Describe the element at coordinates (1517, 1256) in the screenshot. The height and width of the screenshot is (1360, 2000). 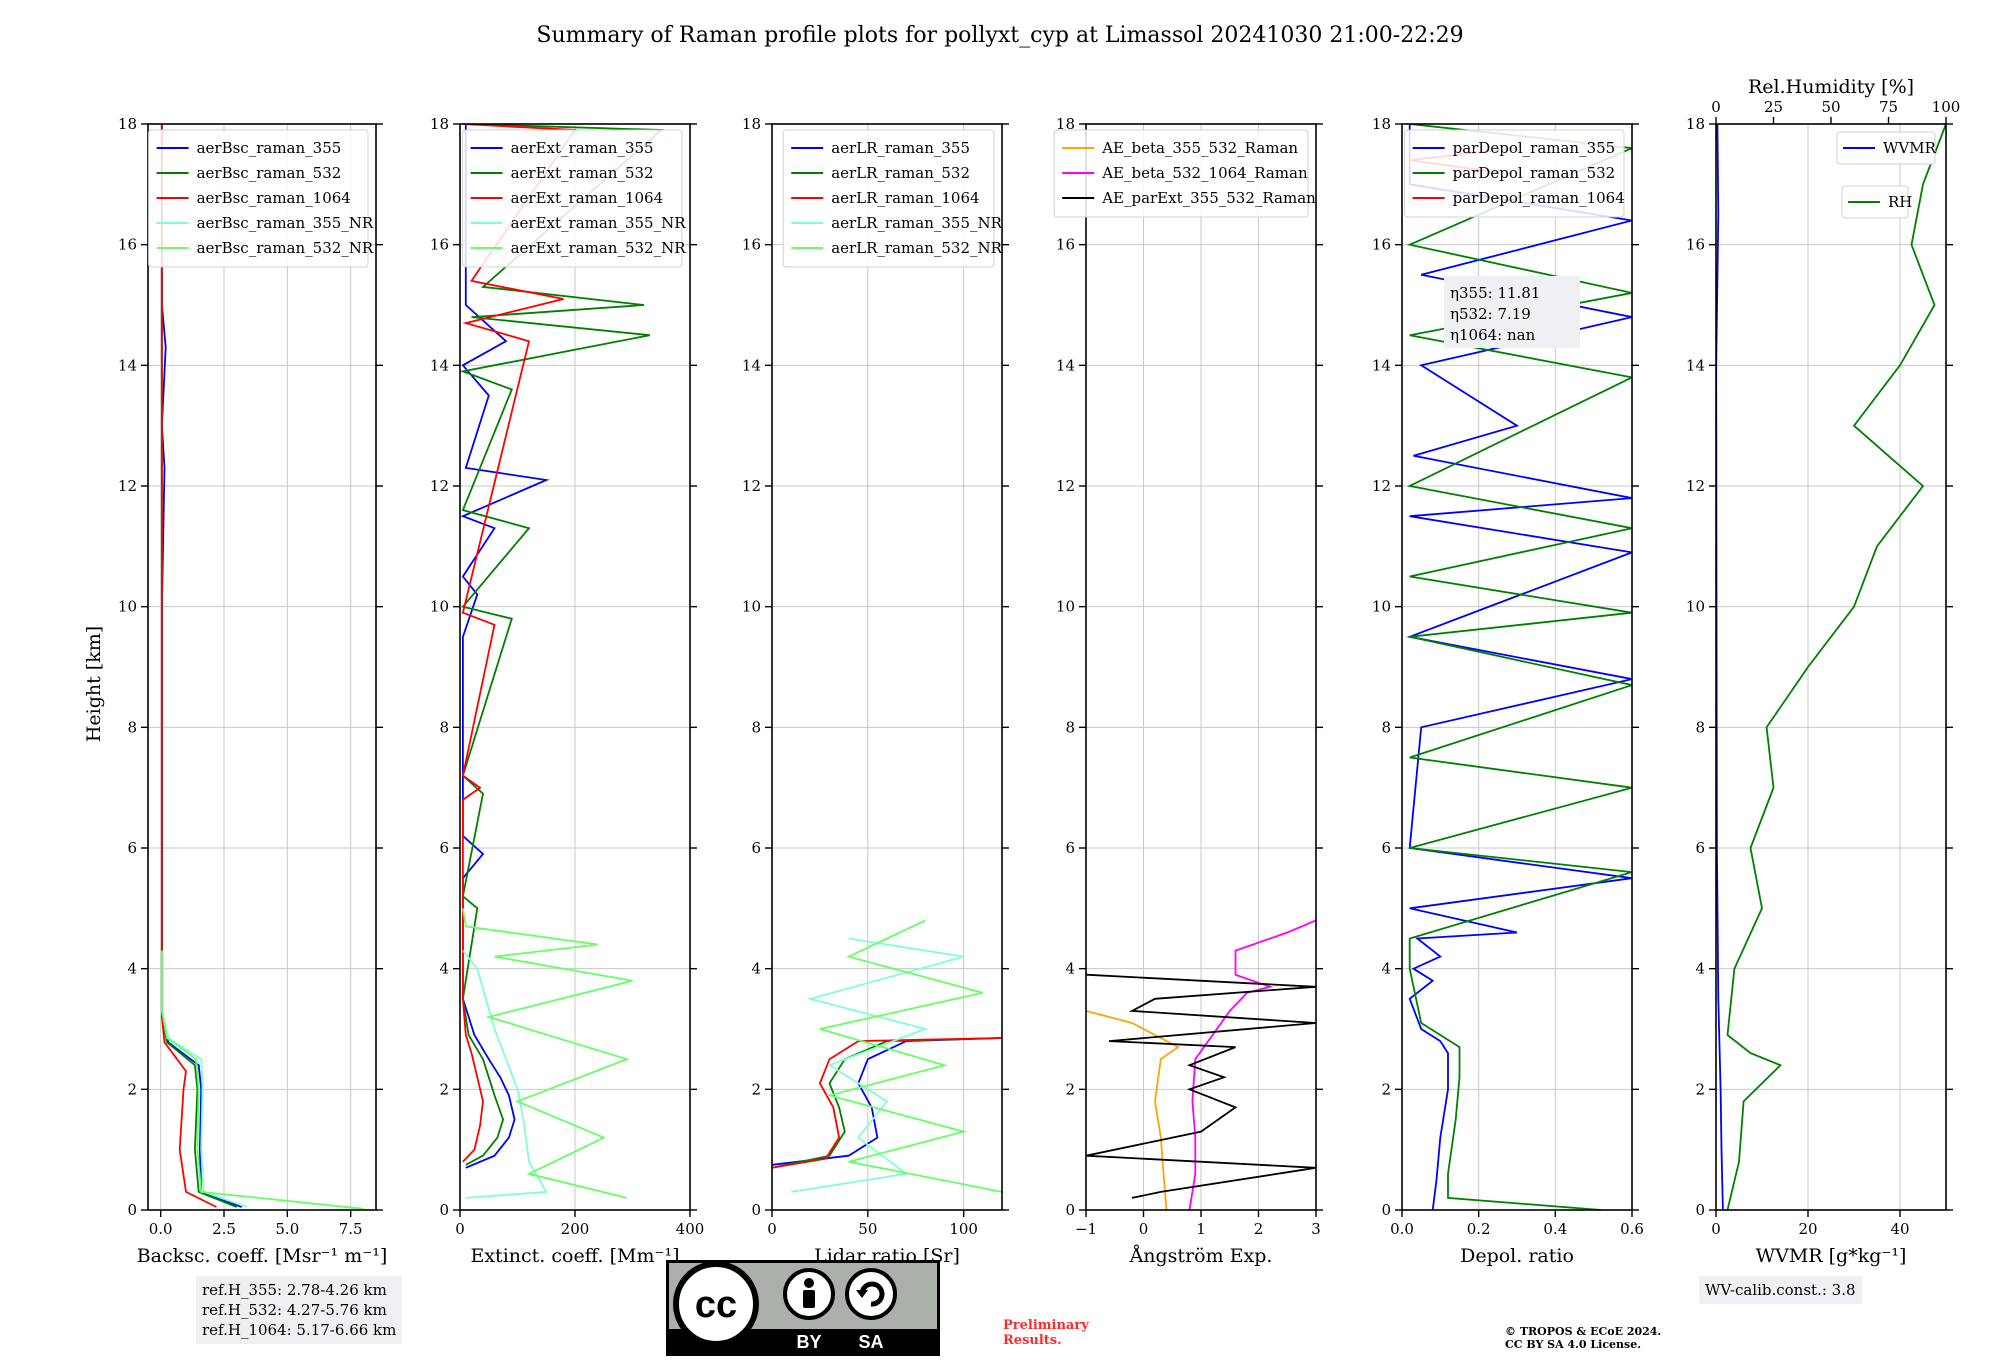
I see `x-axis-label: Depol. ratio` at that location.